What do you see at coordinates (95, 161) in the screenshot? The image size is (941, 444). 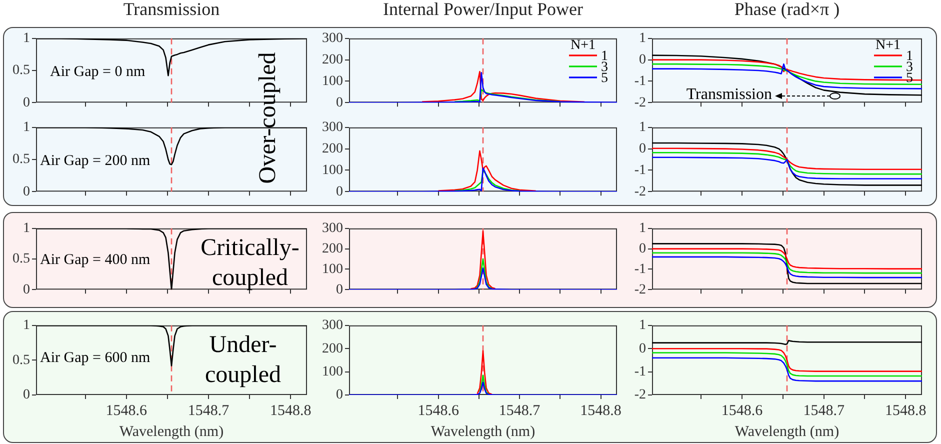 I see `annotation: Air Gap = 200 nm` at bounding box center [95, 161].